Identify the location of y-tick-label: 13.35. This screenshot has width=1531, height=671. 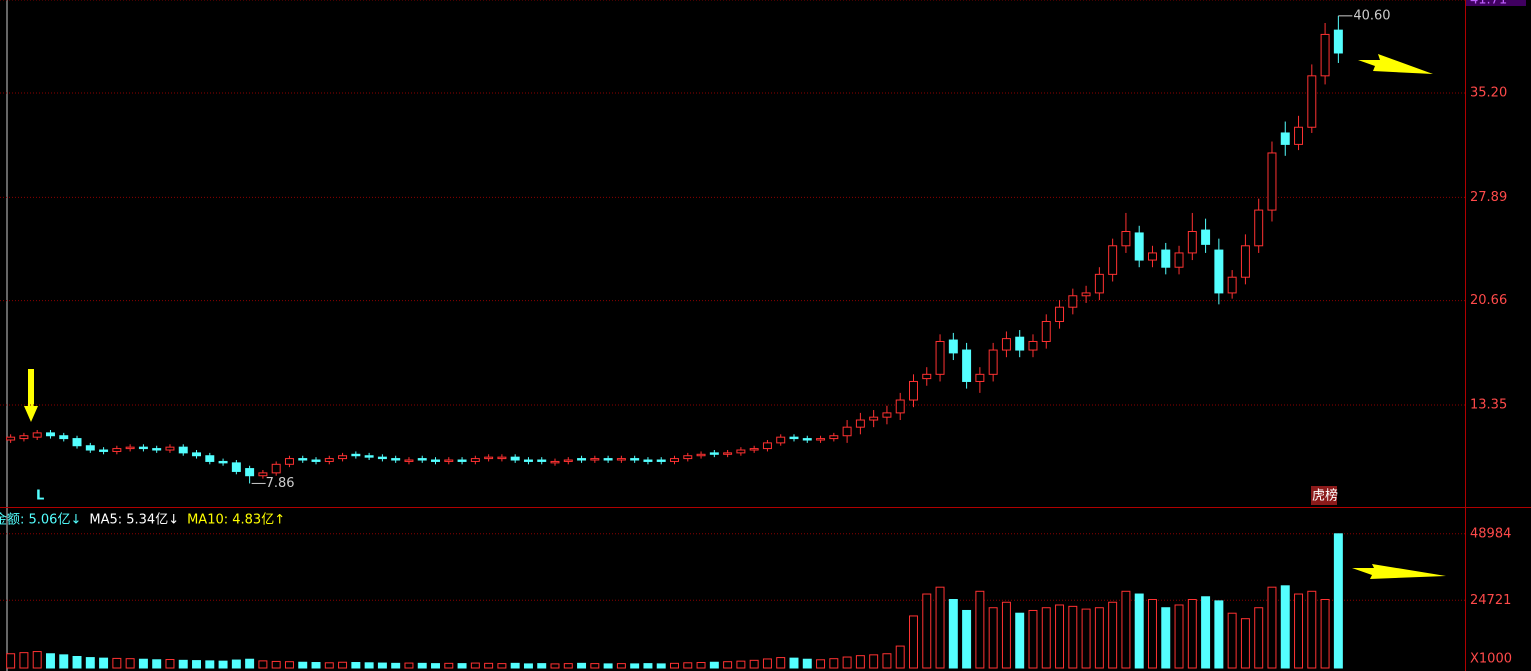
(1488, 405).